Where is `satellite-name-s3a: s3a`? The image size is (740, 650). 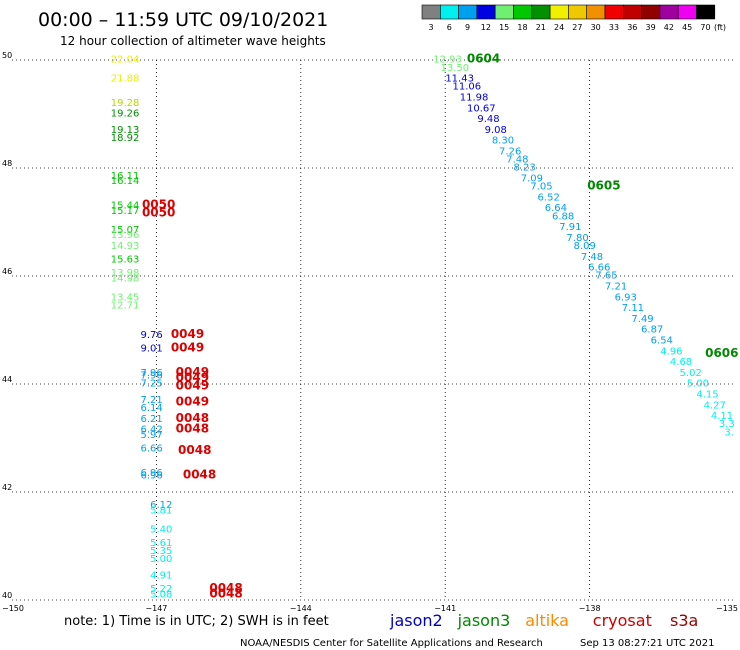
satellite-name-s3a: s3a is located at coordinates (684, 620).